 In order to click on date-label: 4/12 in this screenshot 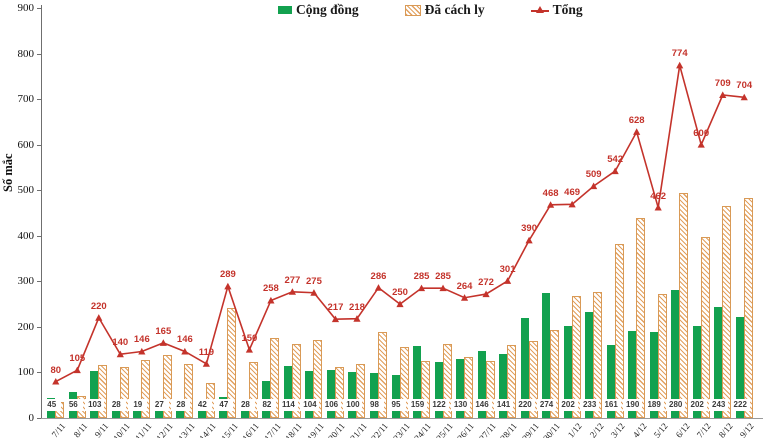, I will do `click(639, 429)`.